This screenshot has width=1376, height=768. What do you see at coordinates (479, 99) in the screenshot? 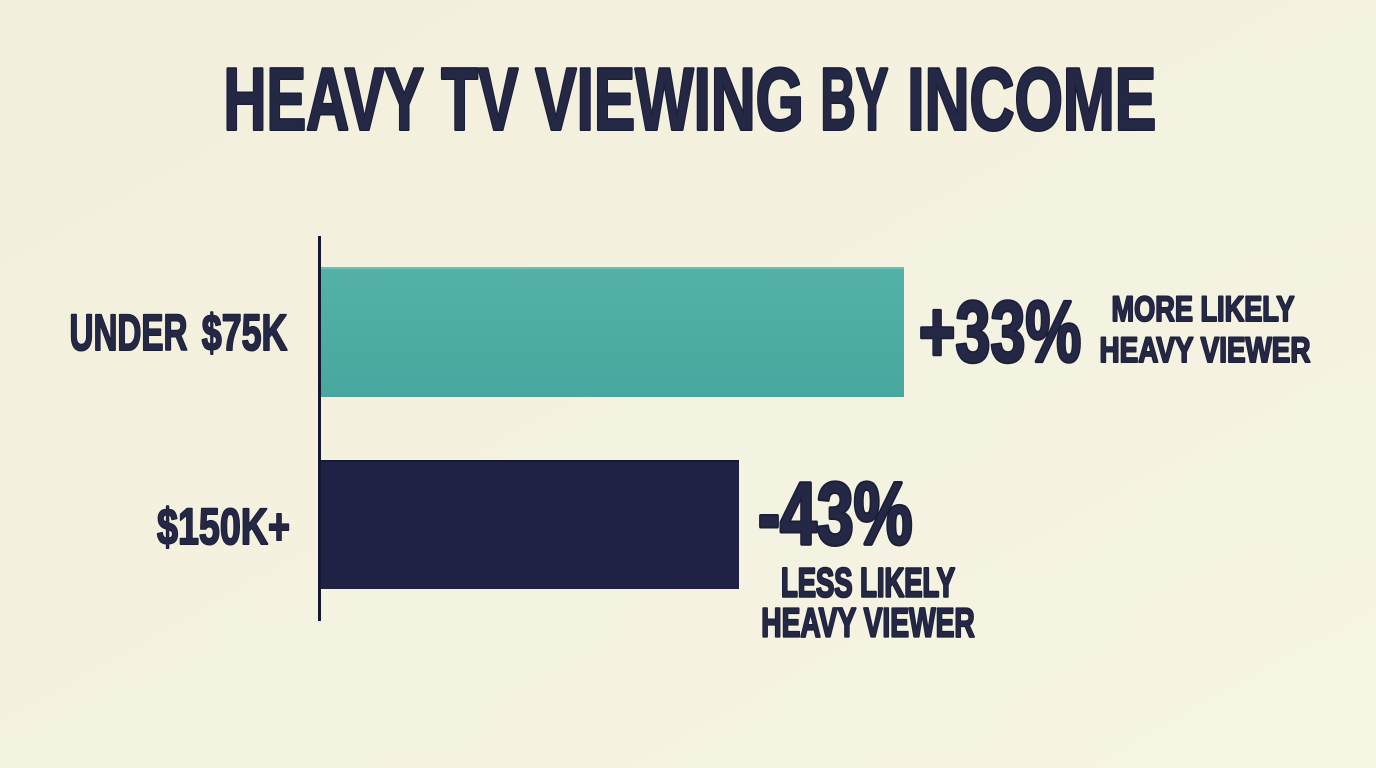
I see `svg-text: TV` at bounding box center [479, 99].